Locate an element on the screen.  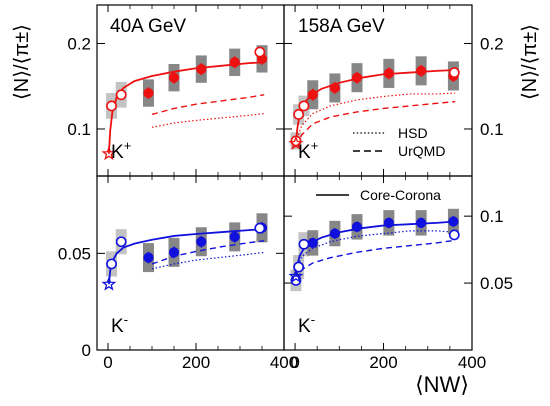
legend-urqmd-label: UrQMD is located at coordinates (421, 151).